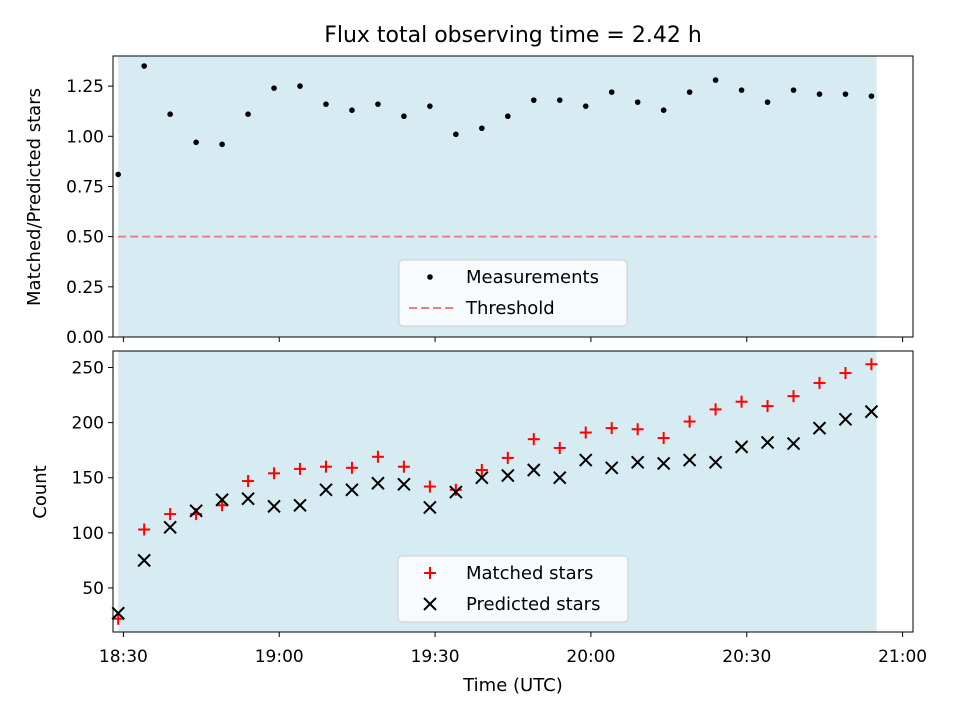 The width and height of the screenshot is (960, 720). What do you see at coordinates (746, 657) in the screenshot?
I see `x-tick-label: 20:30` at bounding box center [746, 657].